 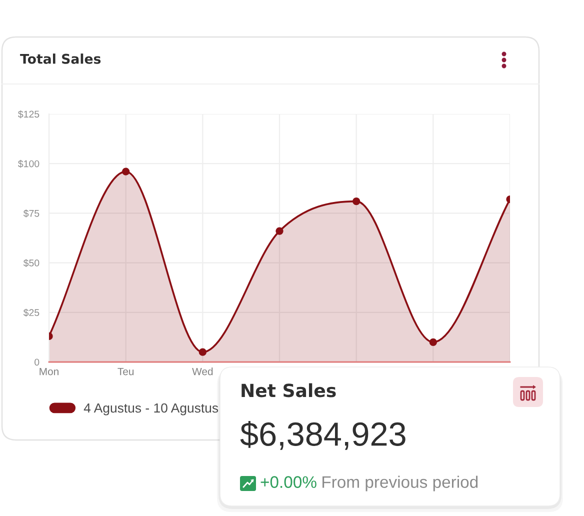 What do you see at coordinates (202, 372) in the screenshot?
I see `x-tick-label: Wed` at bounding box center [202, 372].